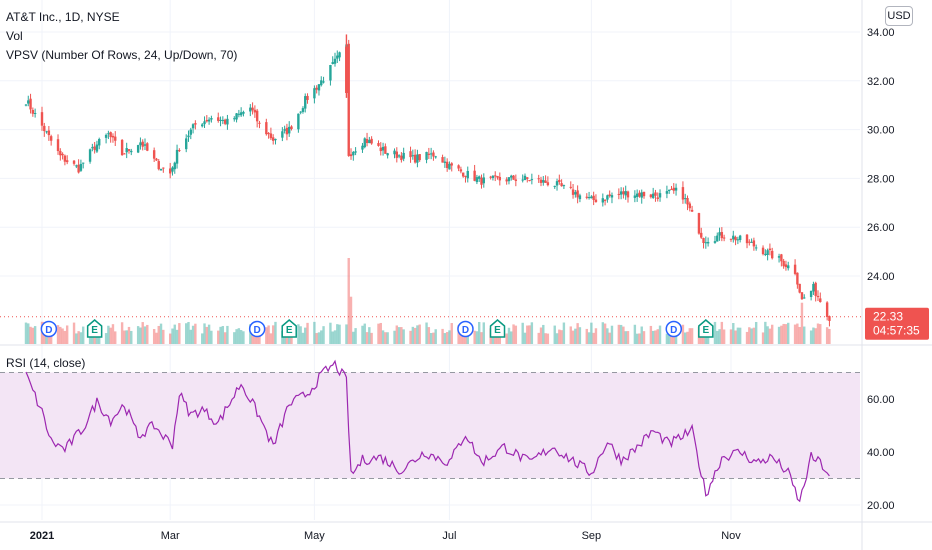 This screenshot has width=932, height=550. What do you see at coordinates (881, 179) in the screenshot?
I see `price-tick-label: 28.00` at bounding box center [881, 179].